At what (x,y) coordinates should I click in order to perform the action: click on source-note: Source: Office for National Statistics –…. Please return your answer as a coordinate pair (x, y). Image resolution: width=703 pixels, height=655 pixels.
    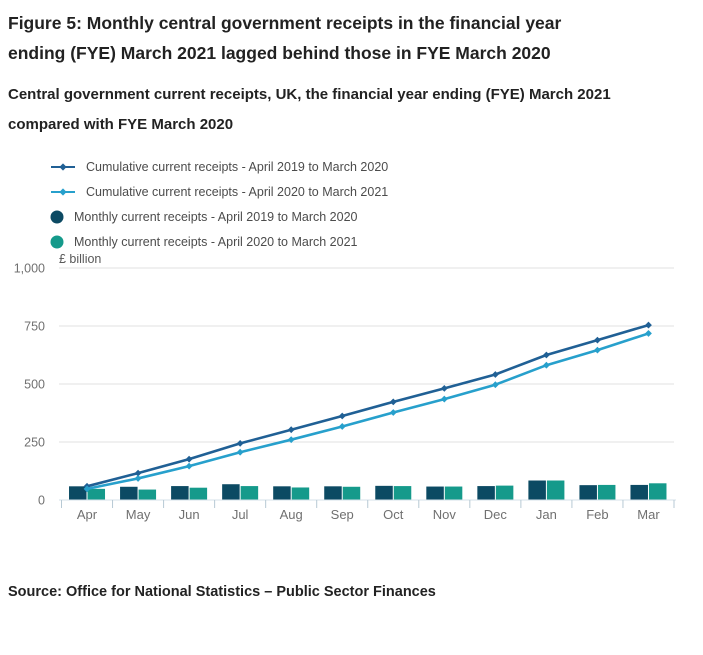
    Looking at the image, I should click on (222, 592).